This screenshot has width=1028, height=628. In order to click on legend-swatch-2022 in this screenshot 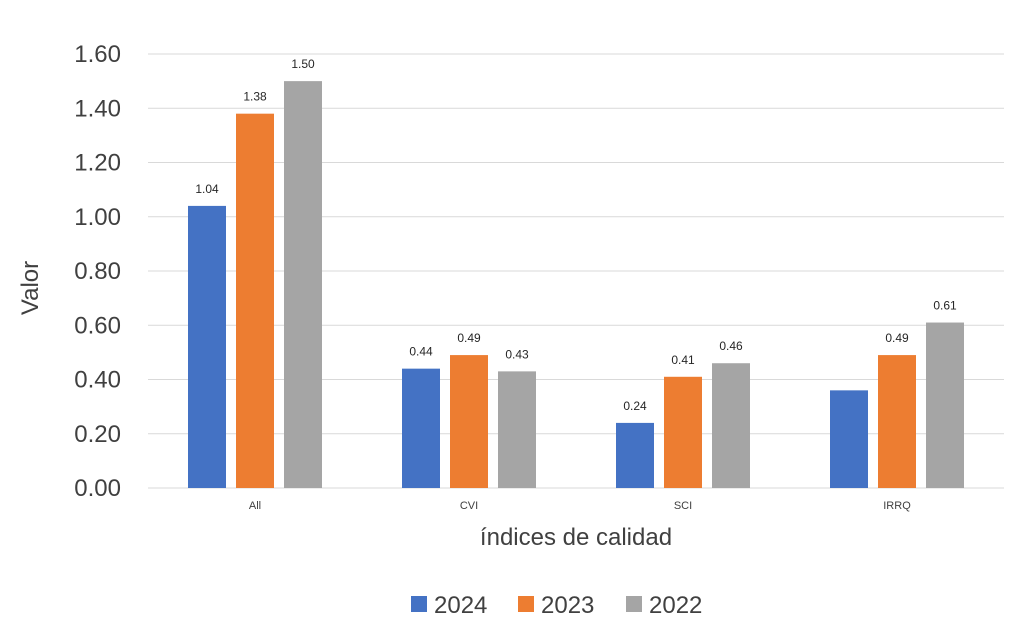, I will do `click(634, 604)`.